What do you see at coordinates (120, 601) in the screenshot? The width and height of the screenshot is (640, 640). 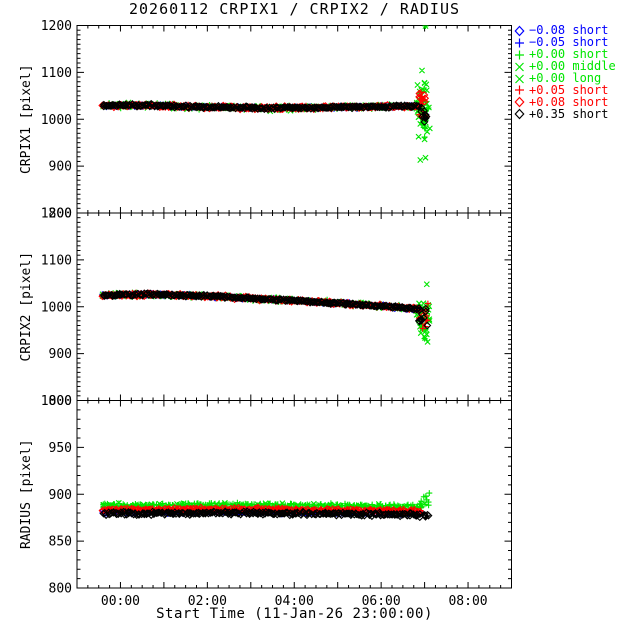 I see `x-tick-label: 00:00` at bounding box center [120, 601].